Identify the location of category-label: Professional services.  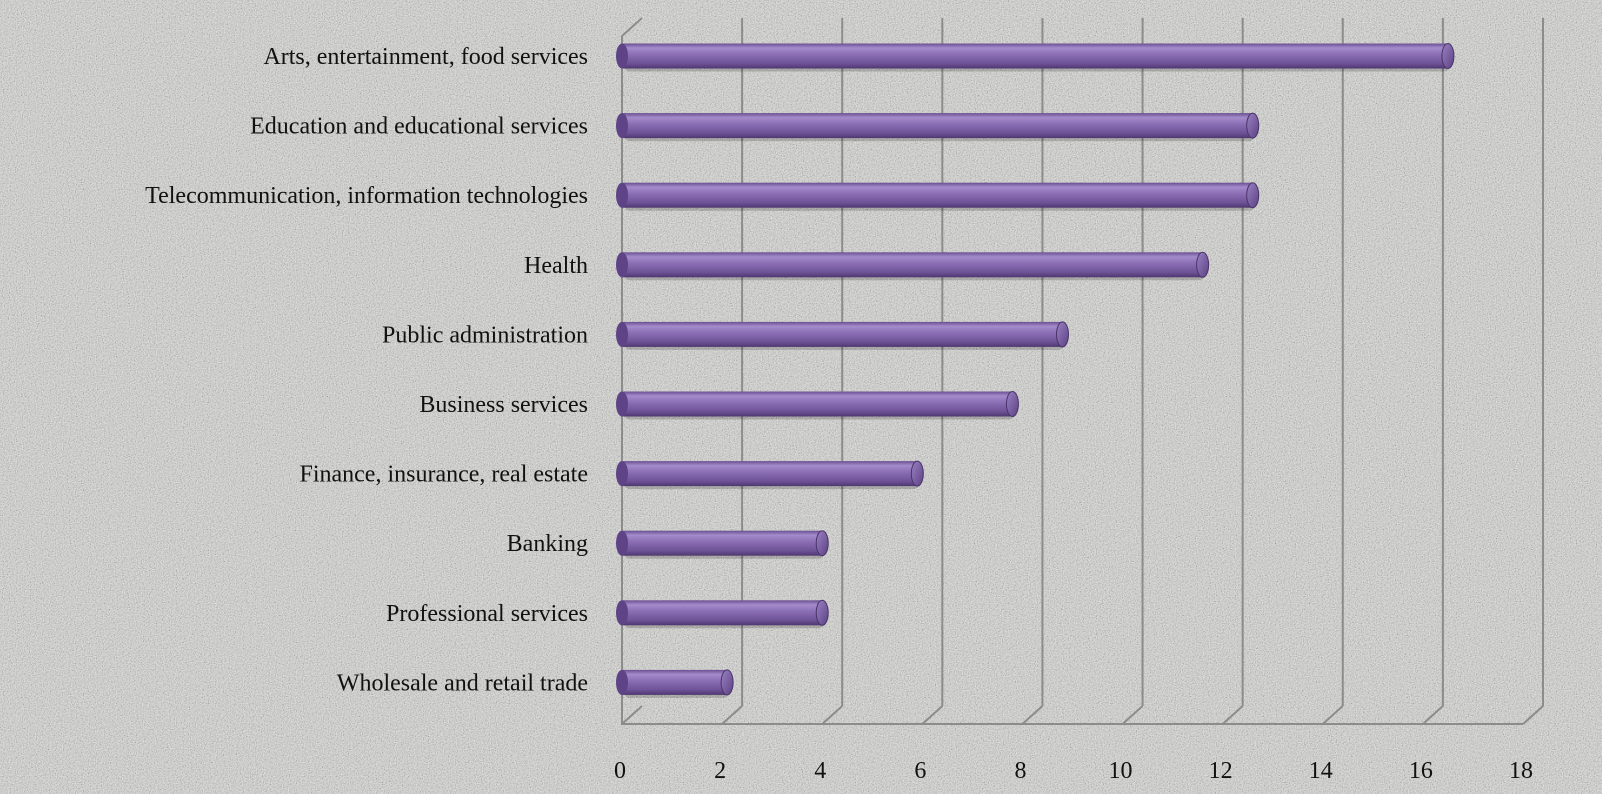
(487, 614).